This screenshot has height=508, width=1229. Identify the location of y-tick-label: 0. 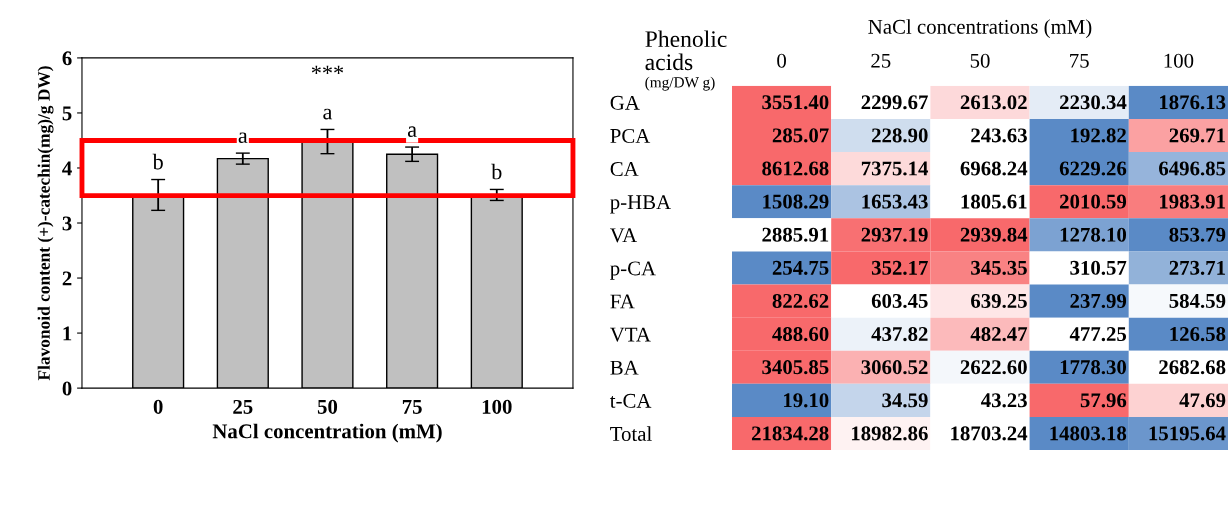
(67, 388).